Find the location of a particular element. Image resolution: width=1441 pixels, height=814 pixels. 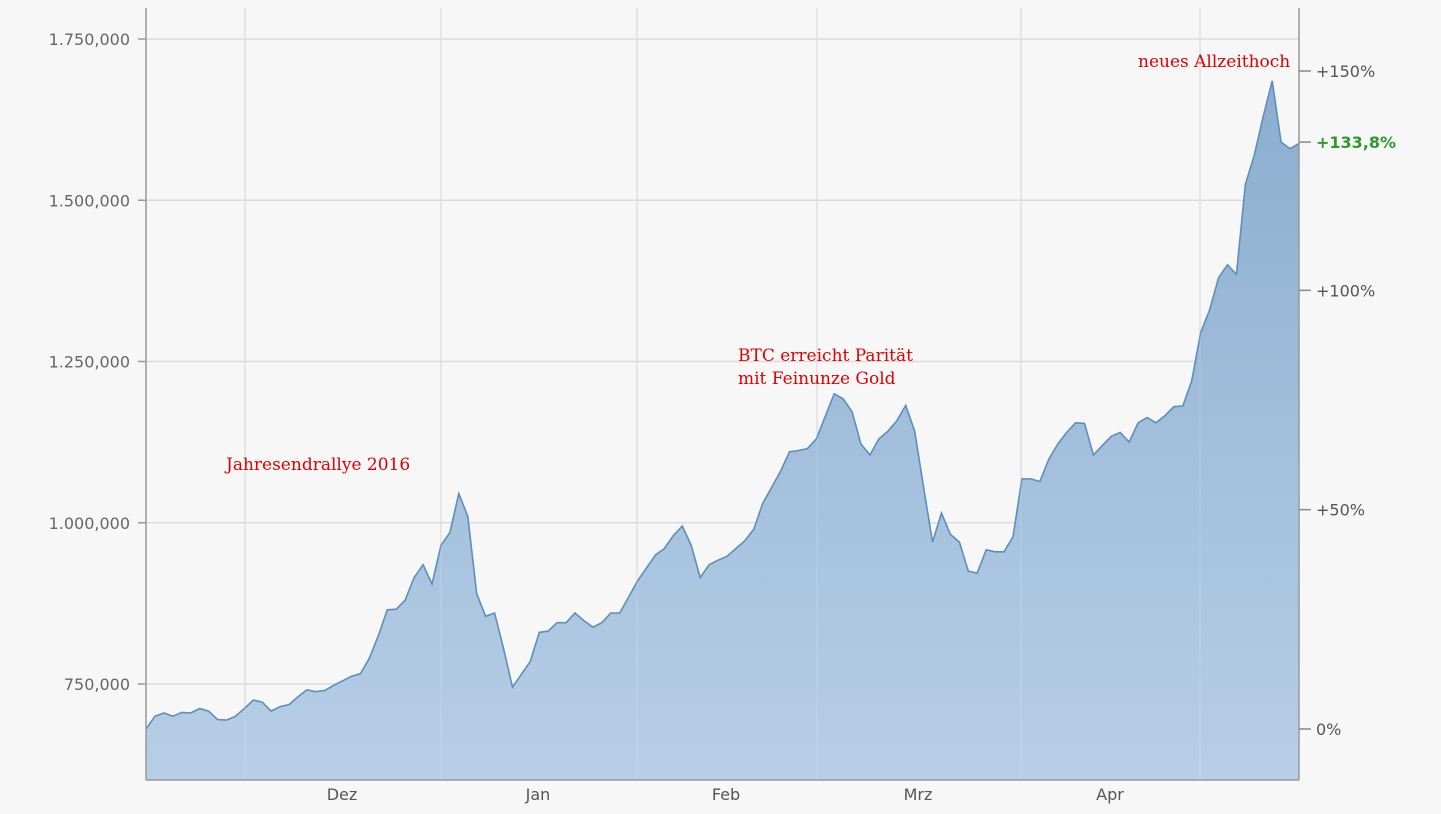

right-tick-label: +150% is located at coordinates (1345, 71).